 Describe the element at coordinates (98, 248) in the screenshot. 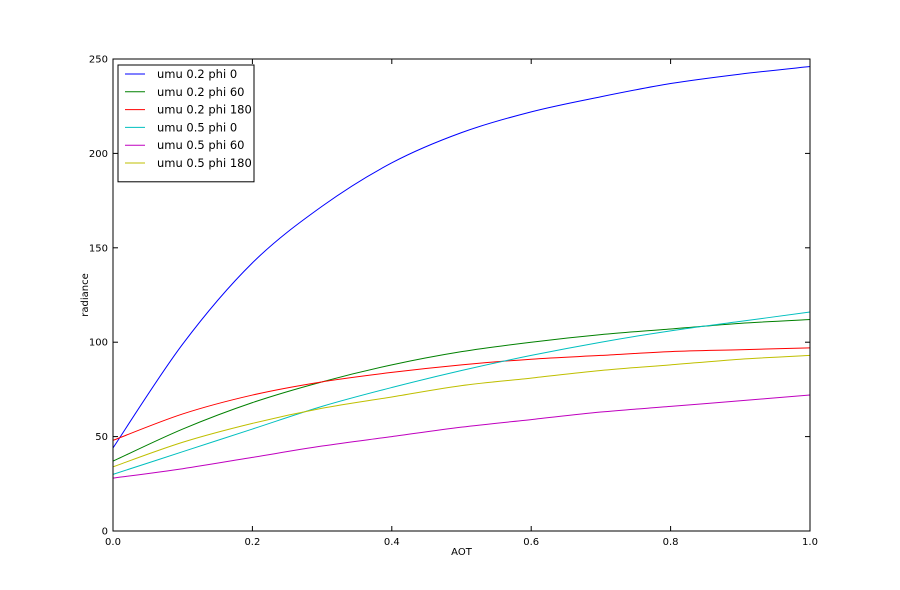

I see `y-tick-label: 150` at that location.